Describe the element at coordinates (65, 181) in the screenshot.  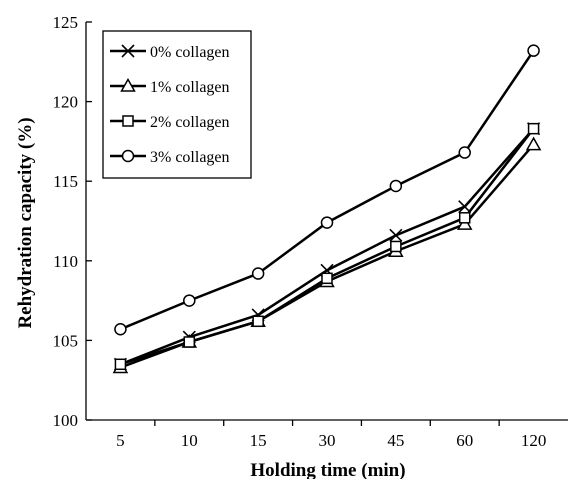
I see `y-tick-label: 115` at that location.